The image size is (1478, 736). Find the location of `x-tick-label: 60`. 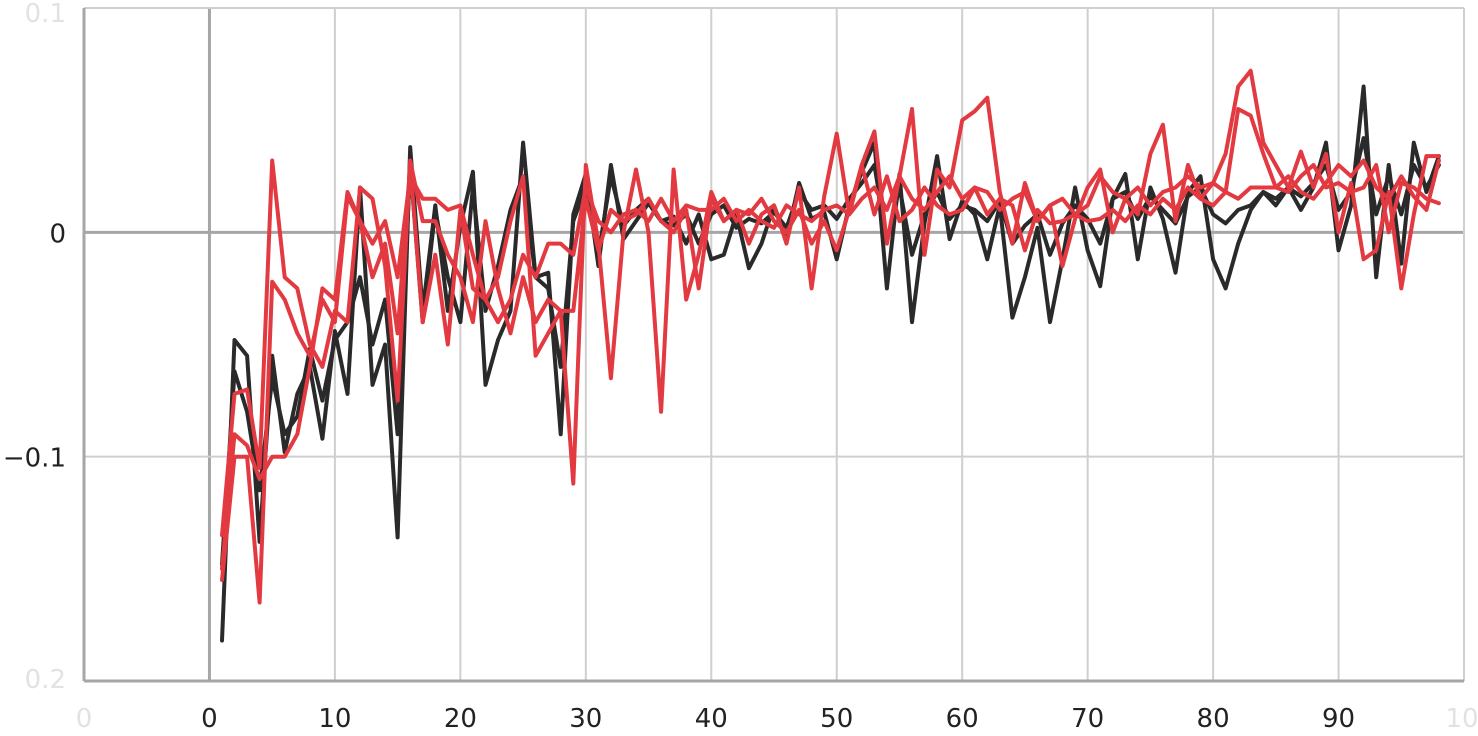

x-tick-label: 60 is located at coordinates (962, 719).